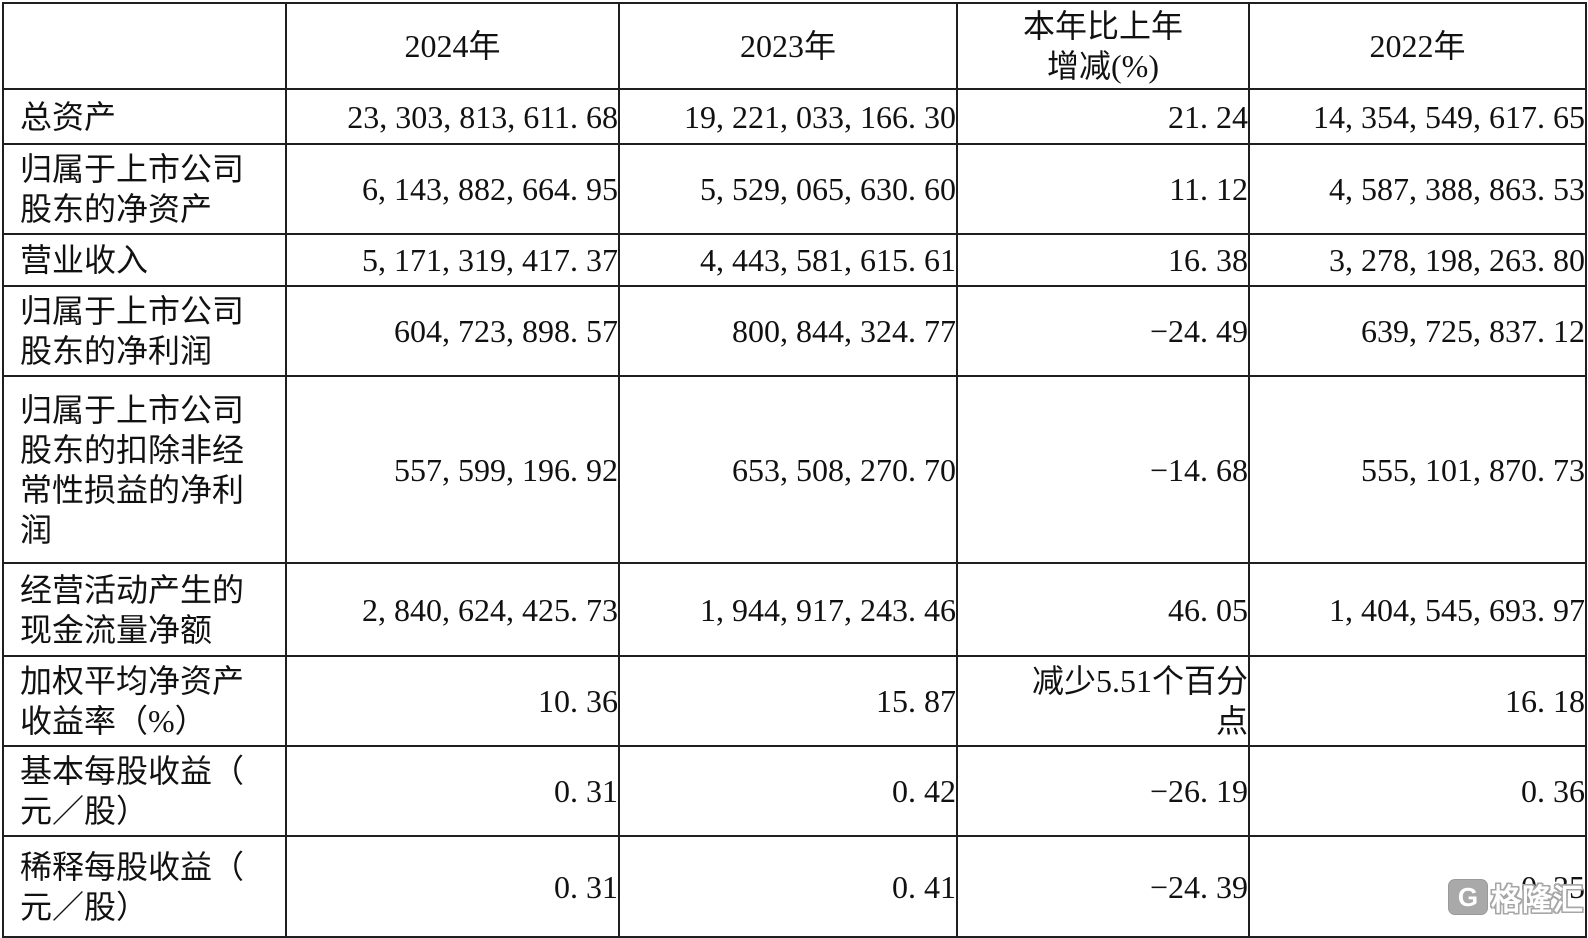 The image size is (1588, 938). What do you see at coordinates (1103, 260) in the screenshot?
I see `value-yoy-change: 16. 38` at bounding box center [1103, 260].